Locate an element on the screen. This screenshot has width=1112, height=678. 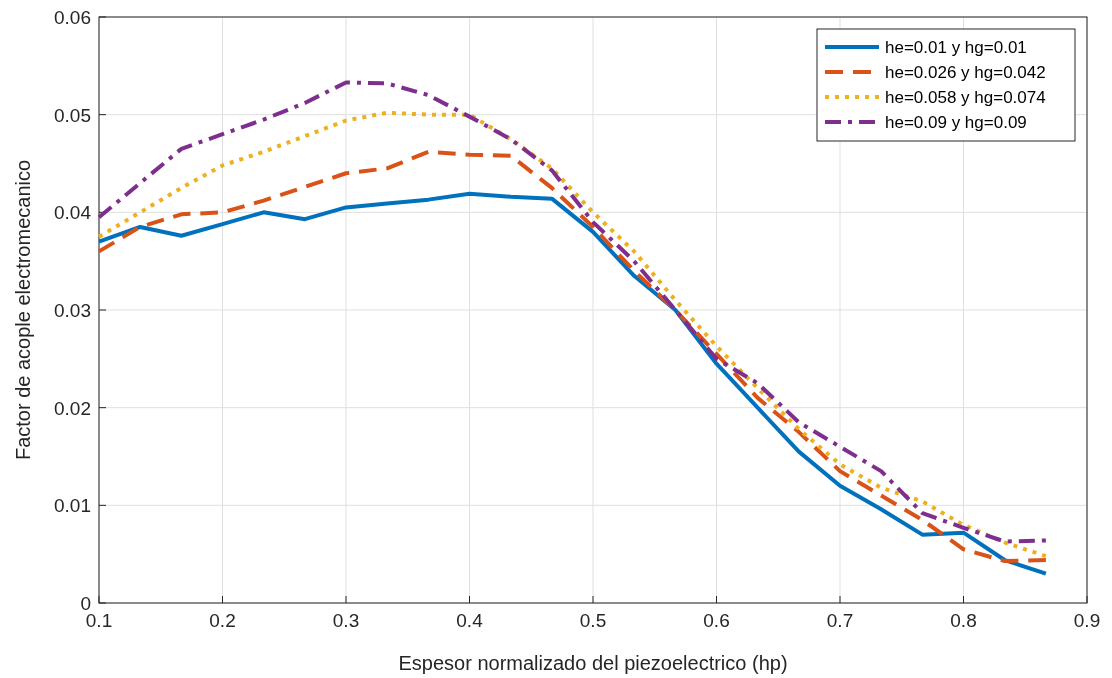
y-tick-label: 0.01 is located at coordinates (72, 506).